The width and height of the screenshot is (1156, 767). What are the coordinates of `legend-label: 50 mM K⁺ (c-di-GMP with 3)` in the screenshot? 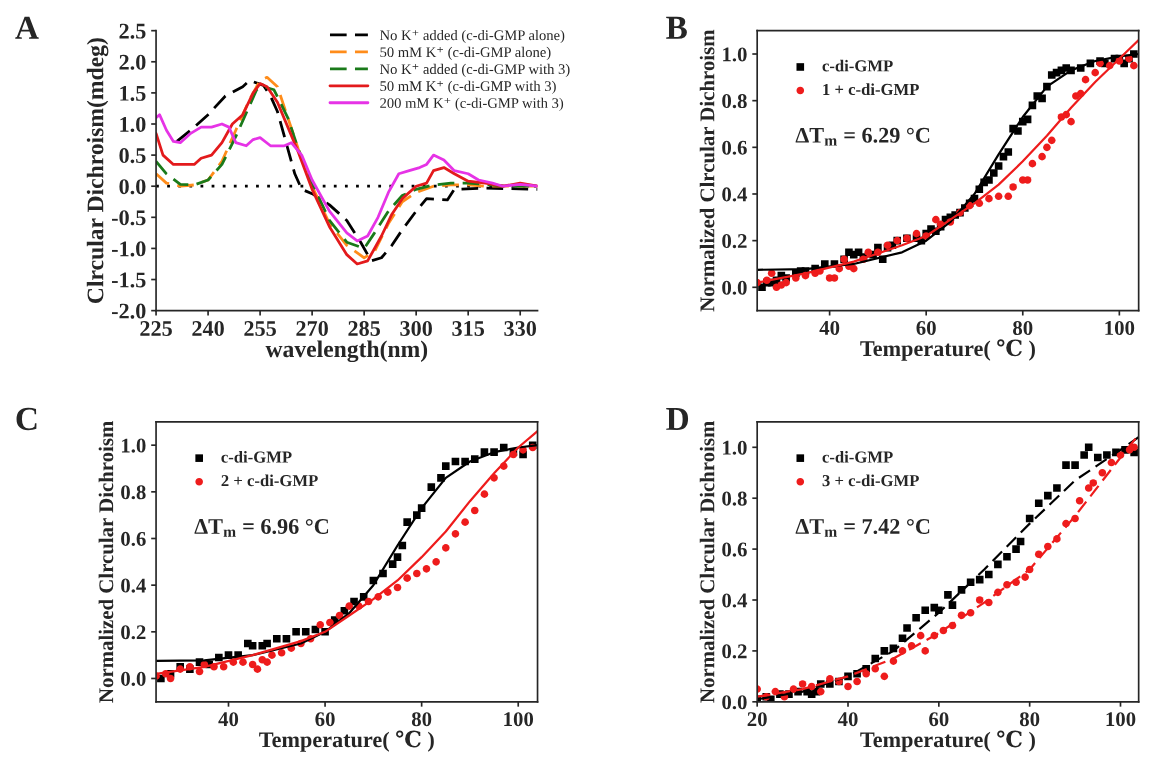 It's located at (468, 87).